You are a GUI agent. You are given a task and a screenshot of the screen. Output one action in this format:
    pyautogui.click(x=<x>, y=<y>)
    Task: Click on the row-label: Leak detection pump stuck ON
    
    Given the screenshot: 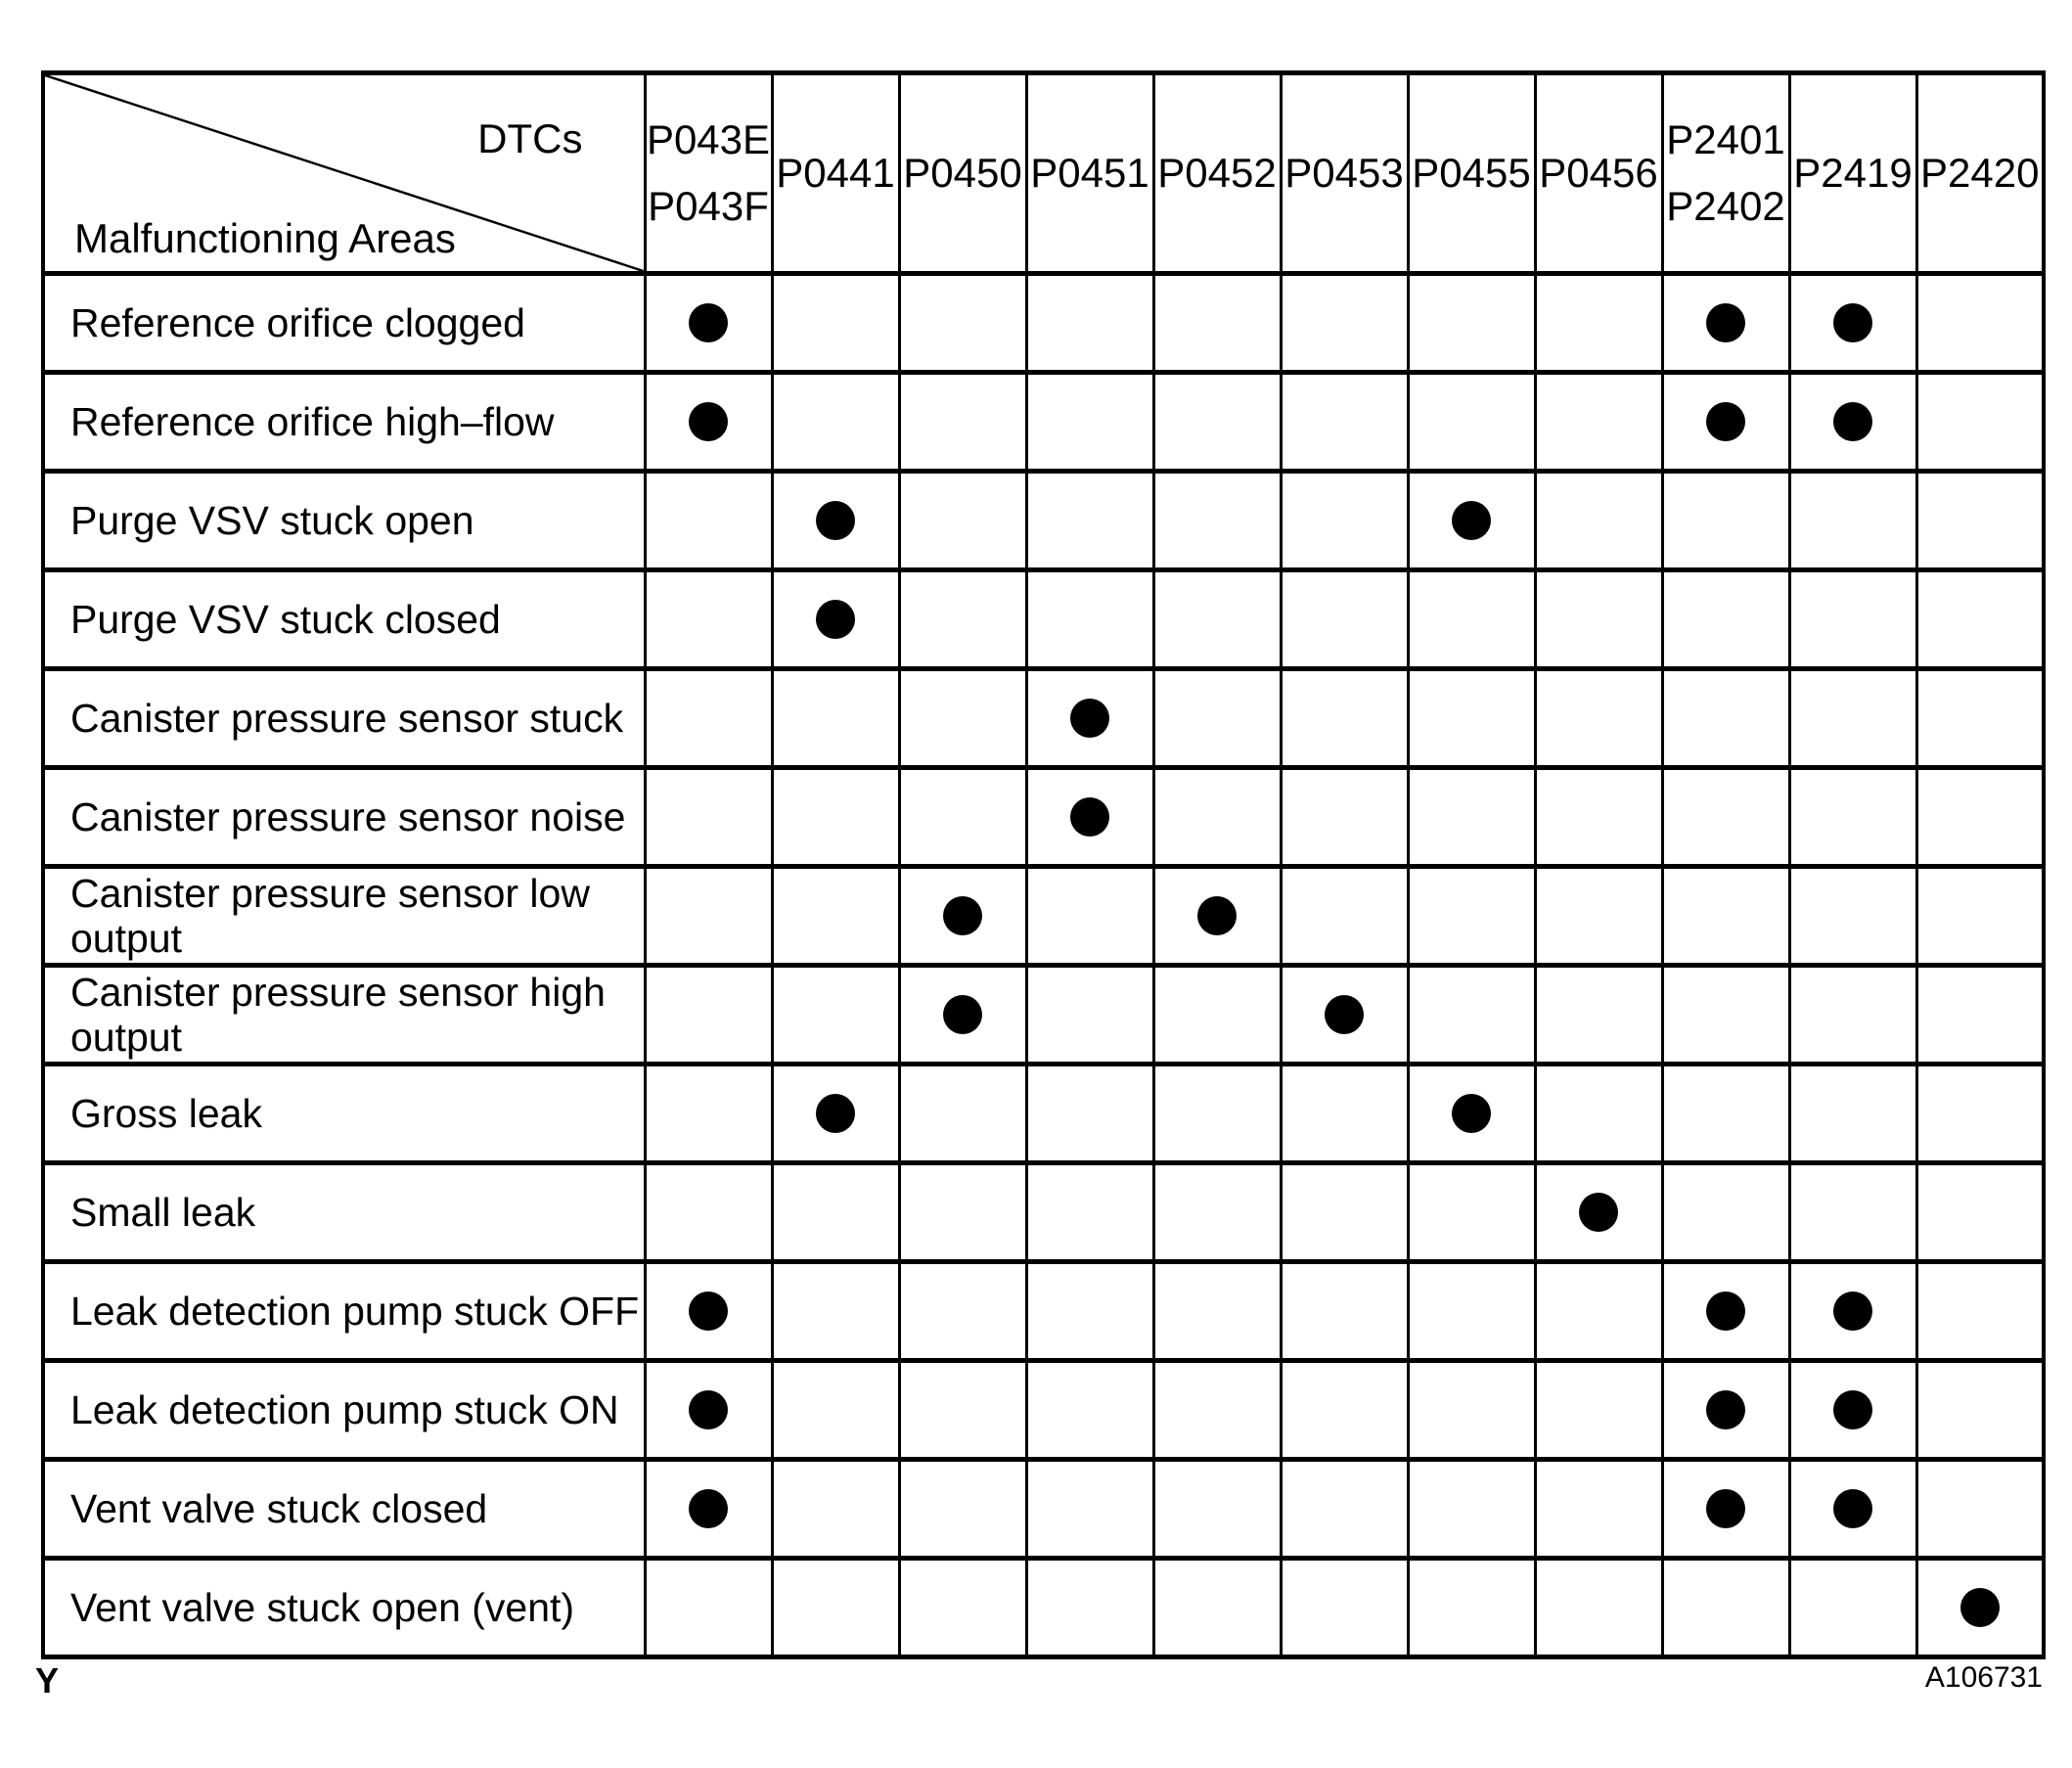 What is the action you would take?
    pyautogui.click(x=344, y=1410)
    